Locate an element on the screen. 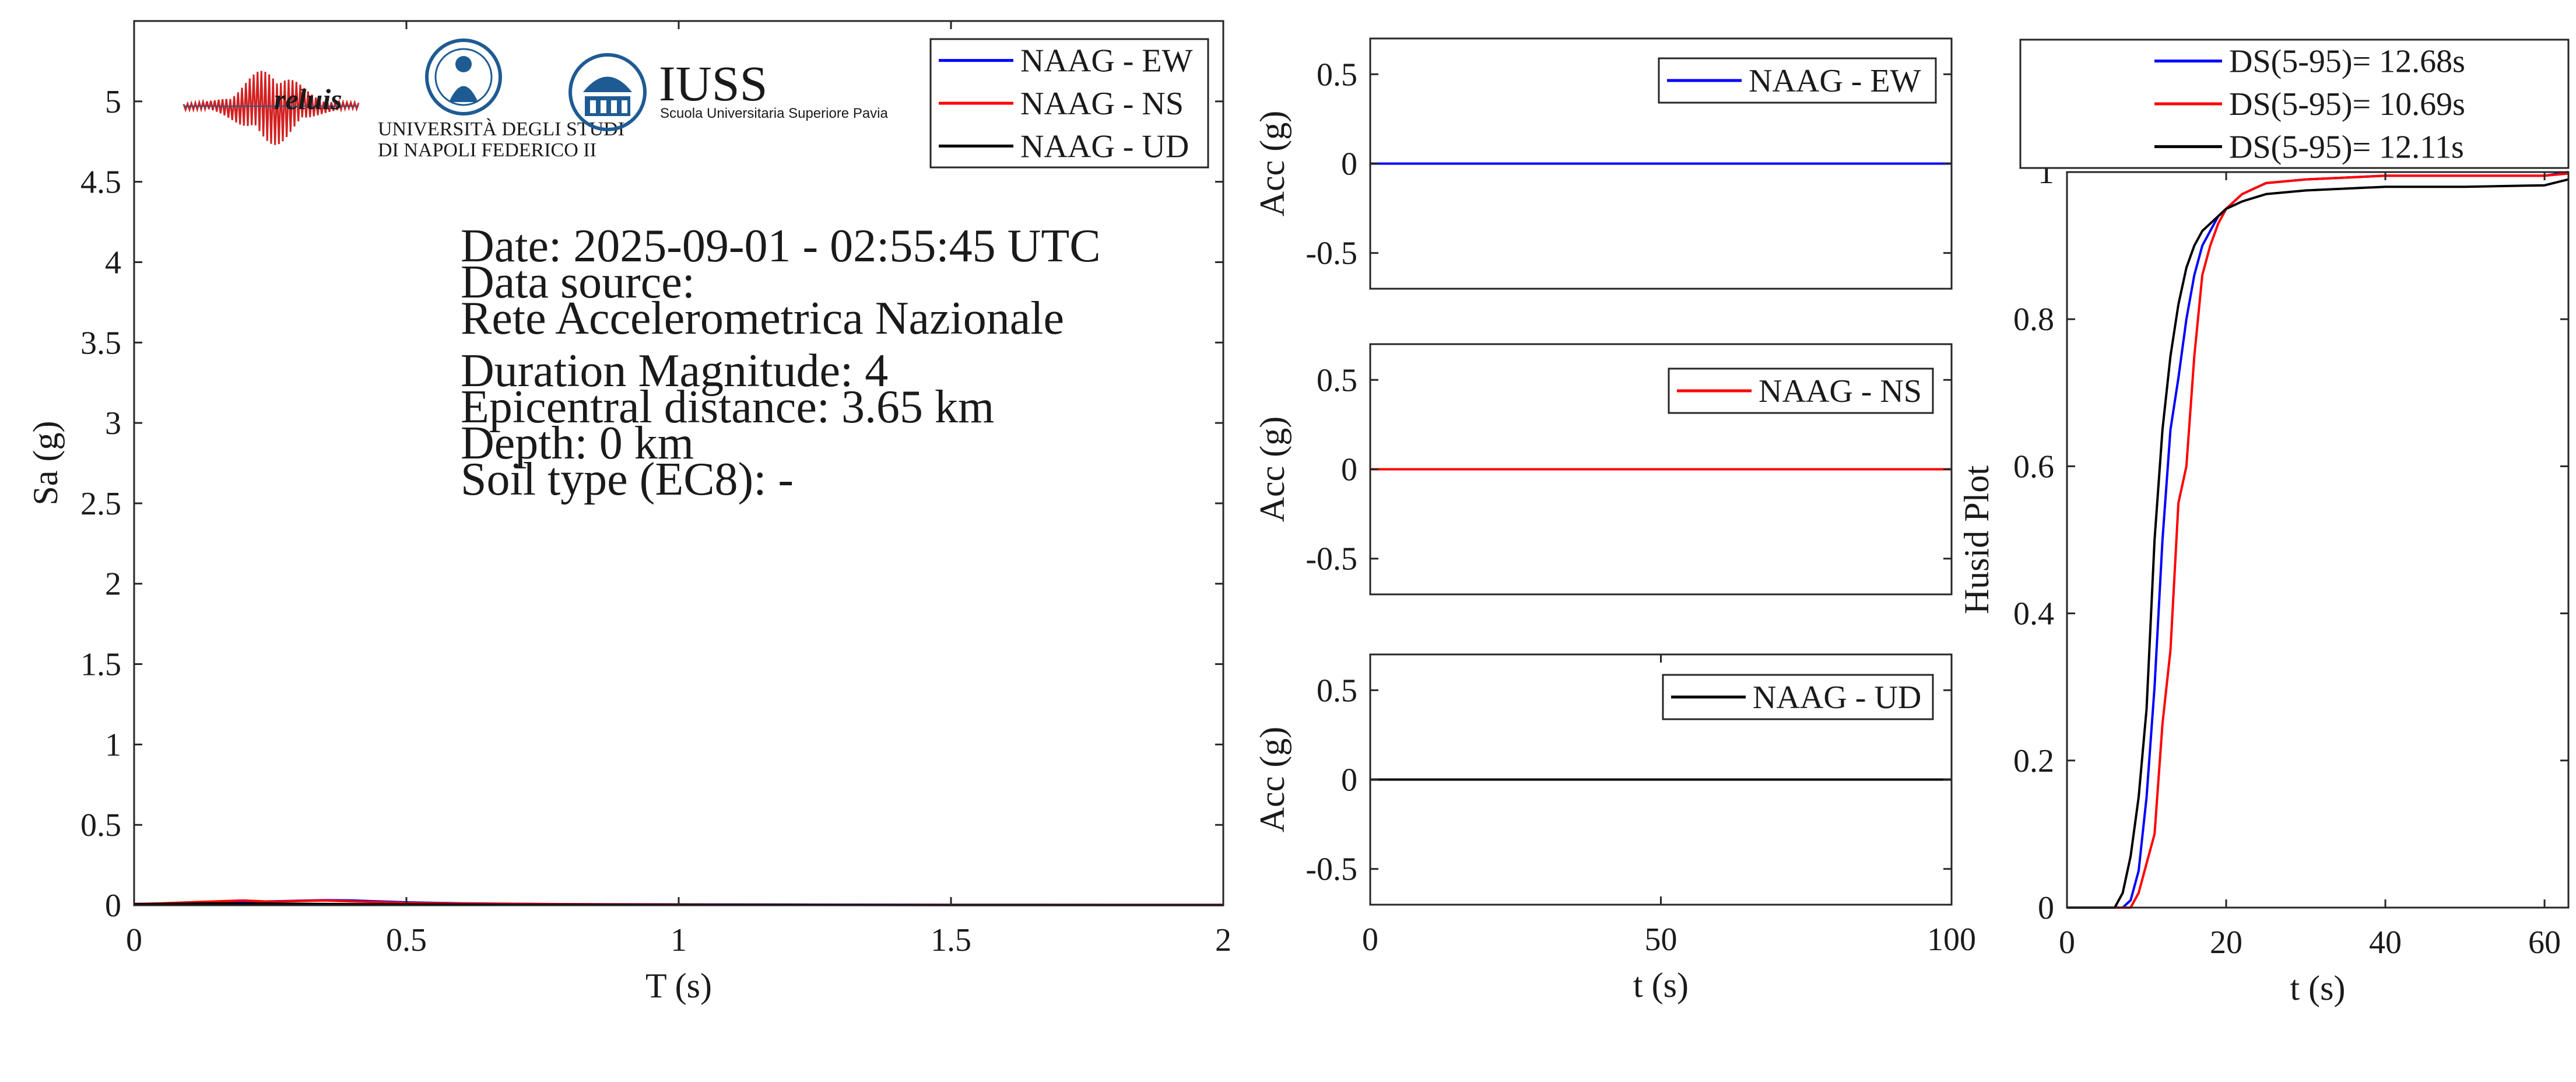  spectrum-ytick-label: 1.5 is located at coordinates (100, 665).